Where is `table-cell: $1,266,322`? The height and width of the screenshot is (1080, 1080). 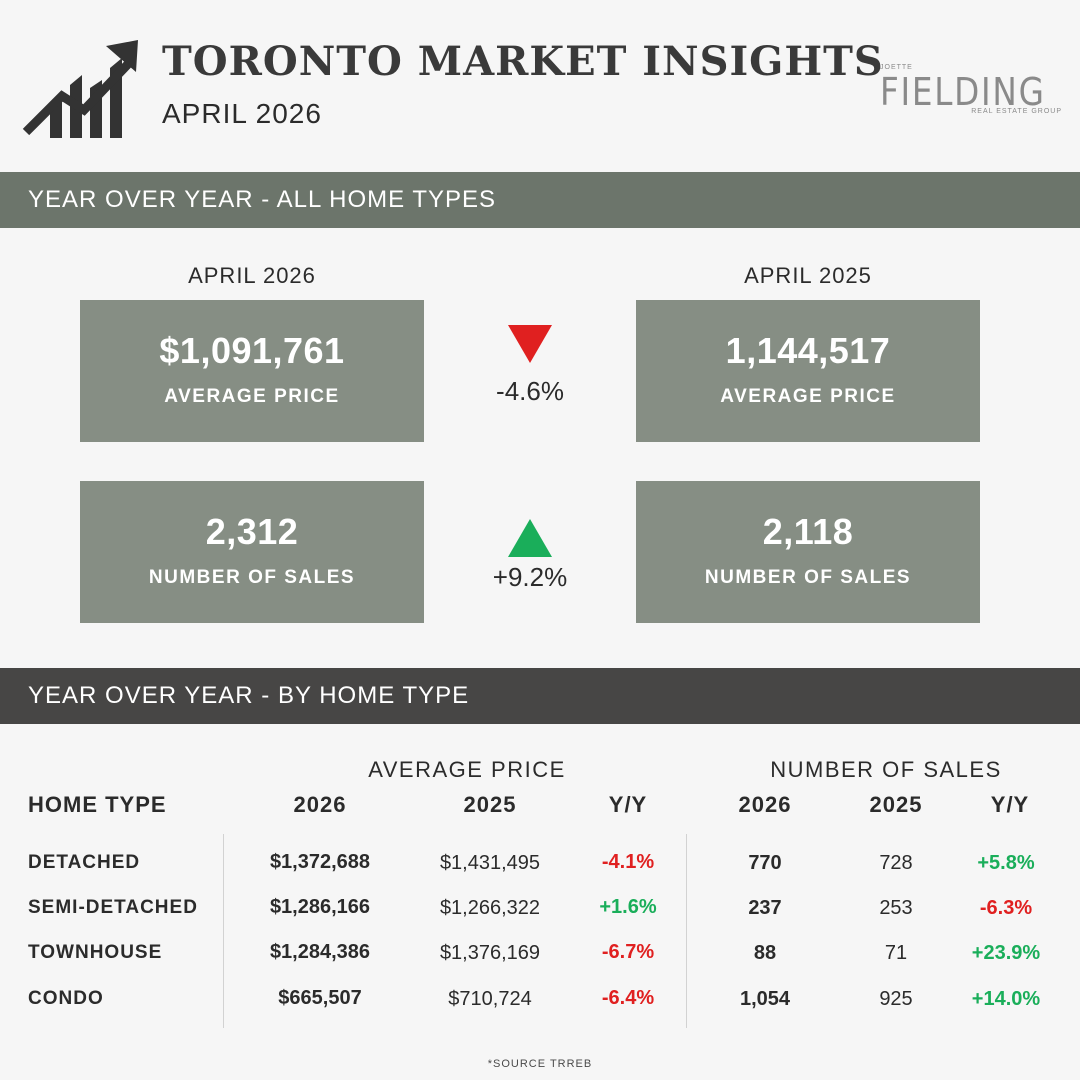
table-cell: $1,266,322 is located at coordinates (490, 908).